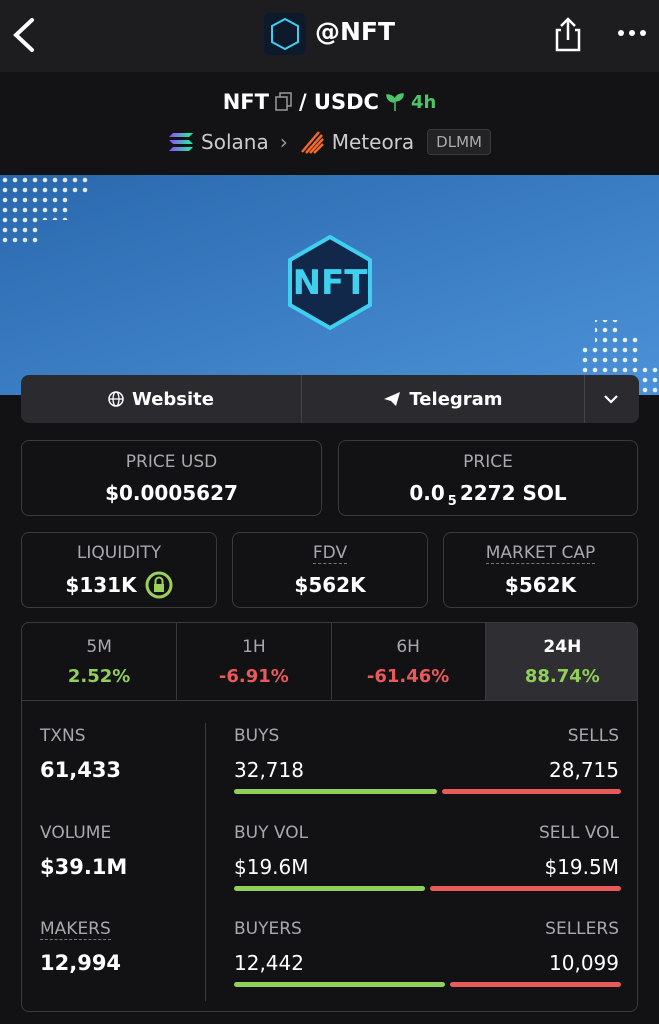 This screenshot has height=1024, width=659. What do you see at coordinates (423, 102) in the screenshot?
I see `pair-age: 4h` at bounding box center [423, 102].